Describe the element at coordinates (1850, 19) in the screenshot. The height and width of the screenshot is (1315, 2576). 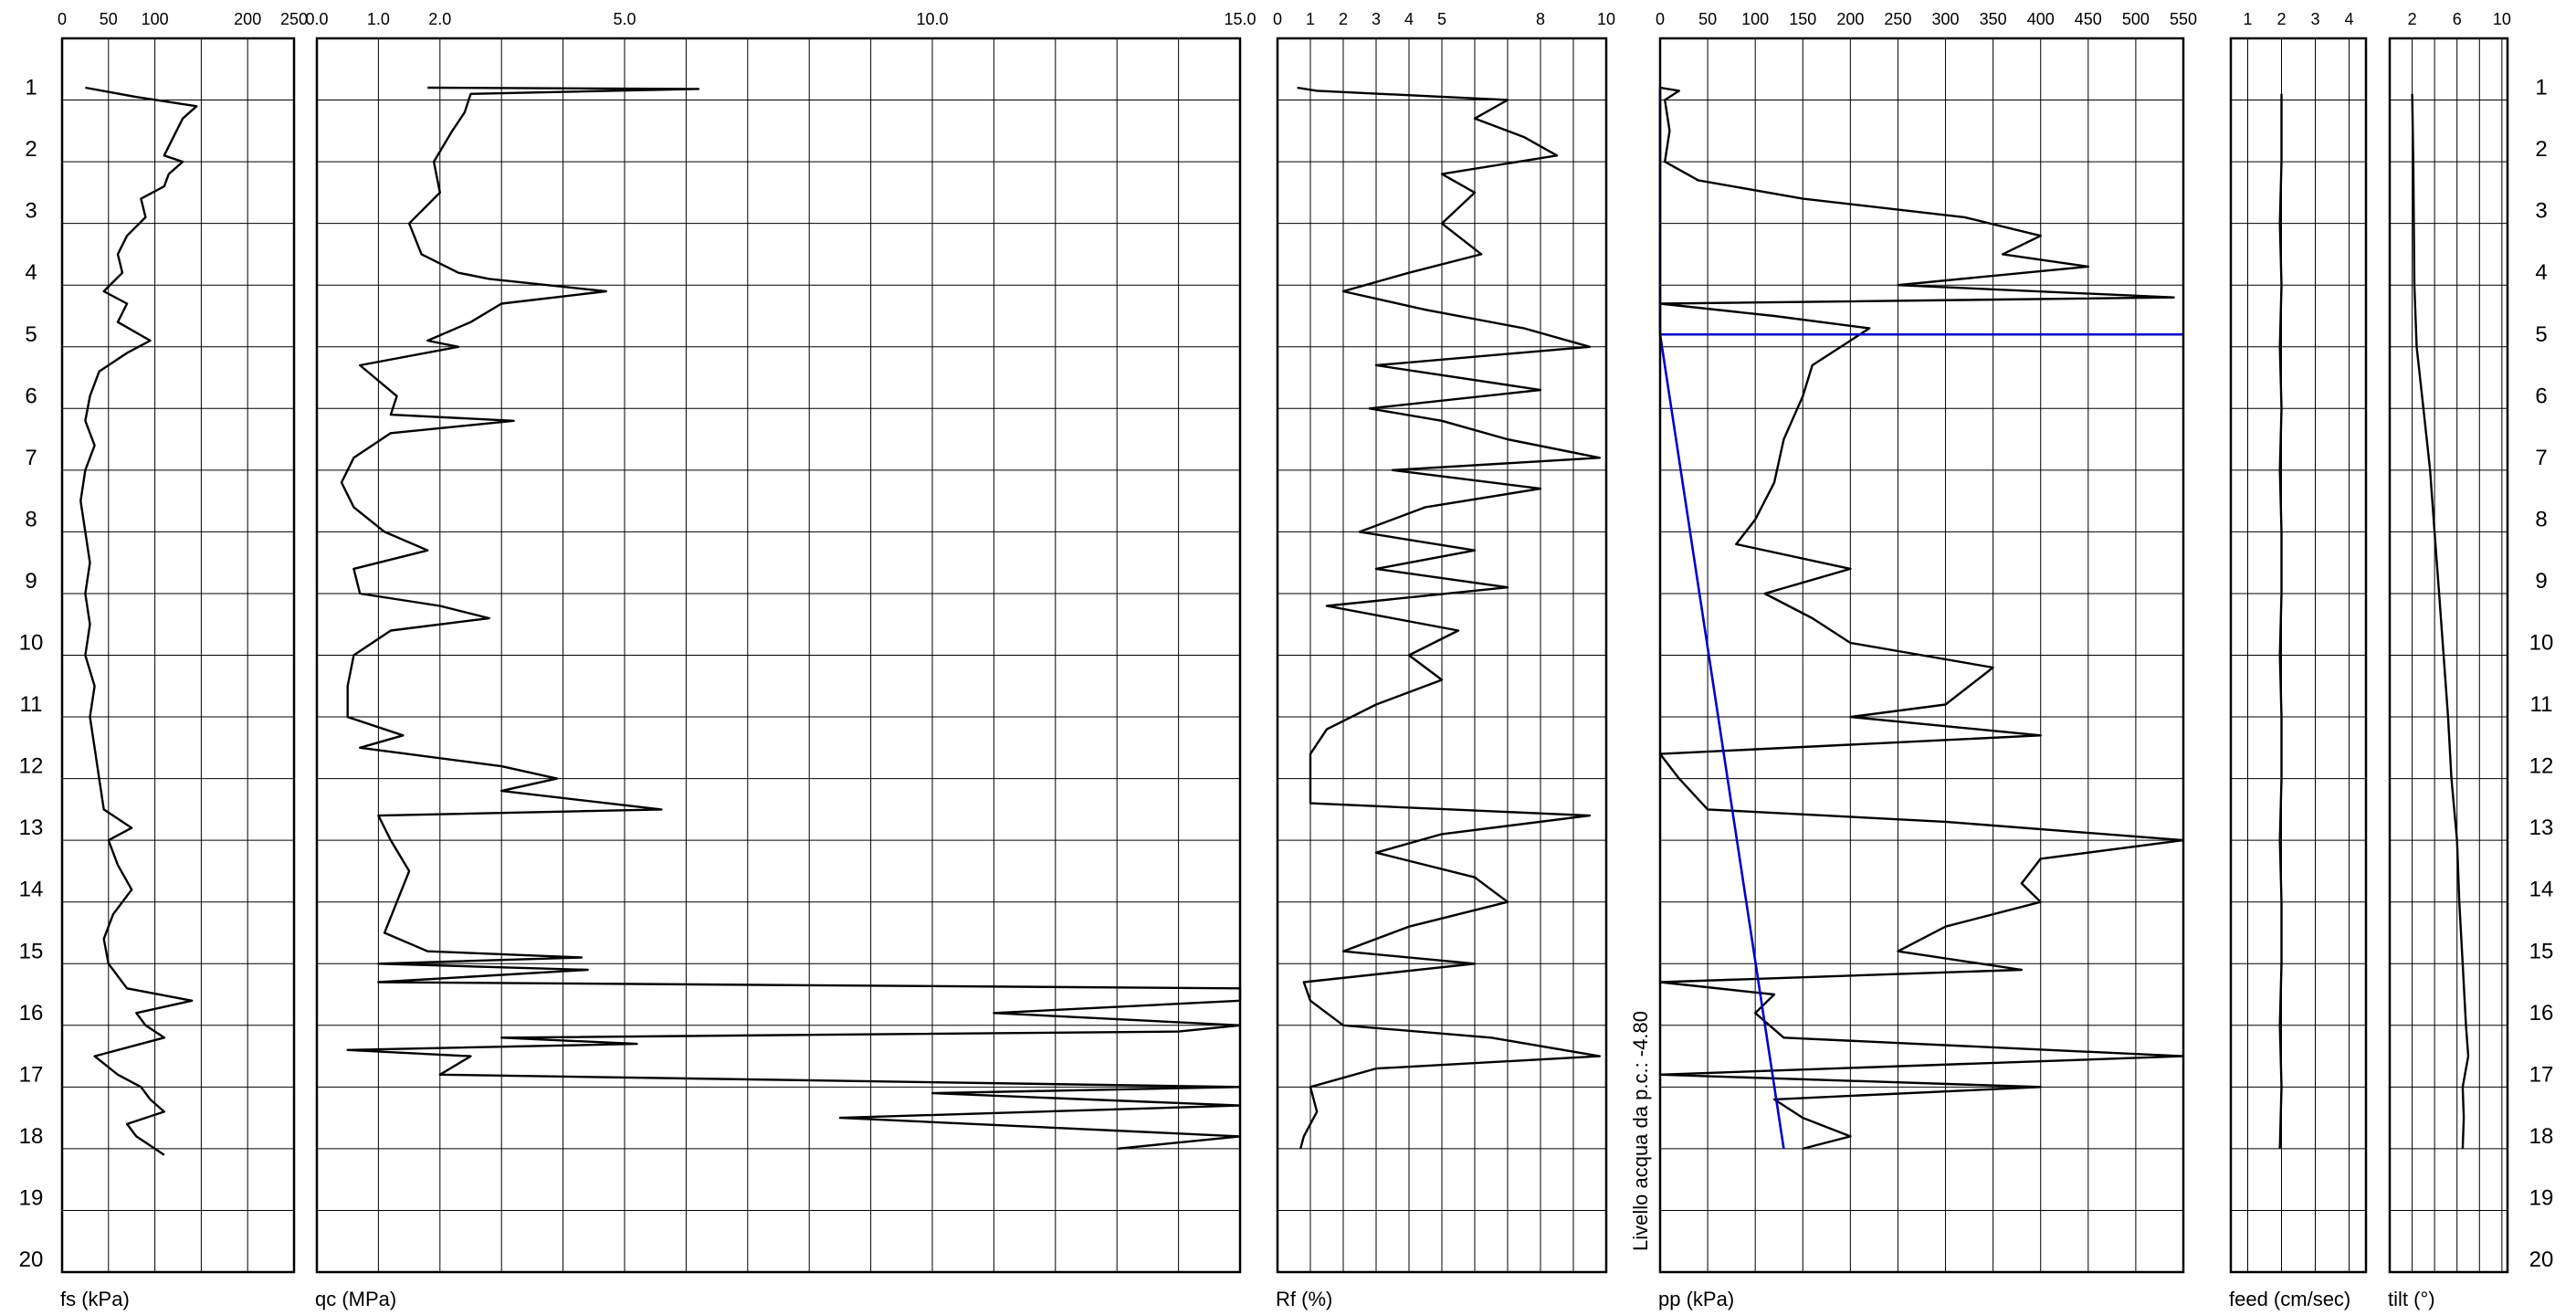
I see `tick-label-pp: 200` at that location.